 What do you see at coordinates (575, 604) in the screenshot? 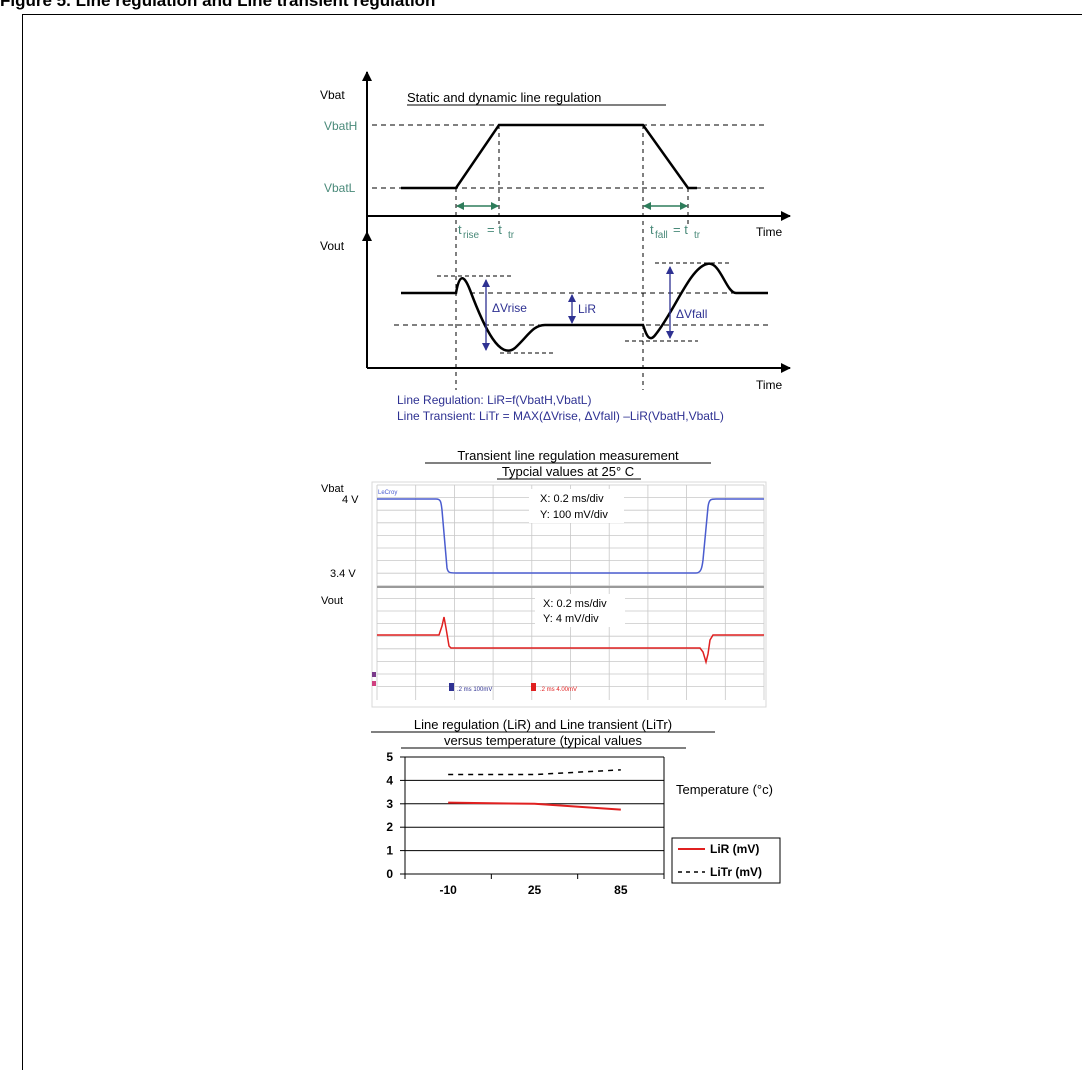
I see `scope-ch2-scale-x: X: 0.2 ms/div` at bounding box center [575, 604].